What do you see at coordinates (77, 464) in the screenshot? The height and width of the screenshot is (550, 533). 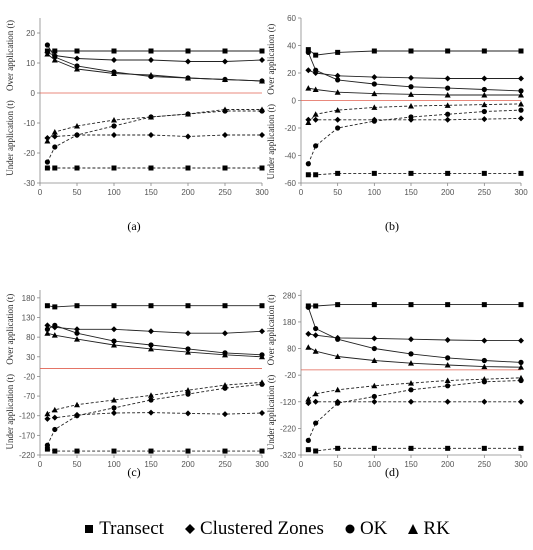 I see `x-tick-label: 50` at bounding box center [77, 464].